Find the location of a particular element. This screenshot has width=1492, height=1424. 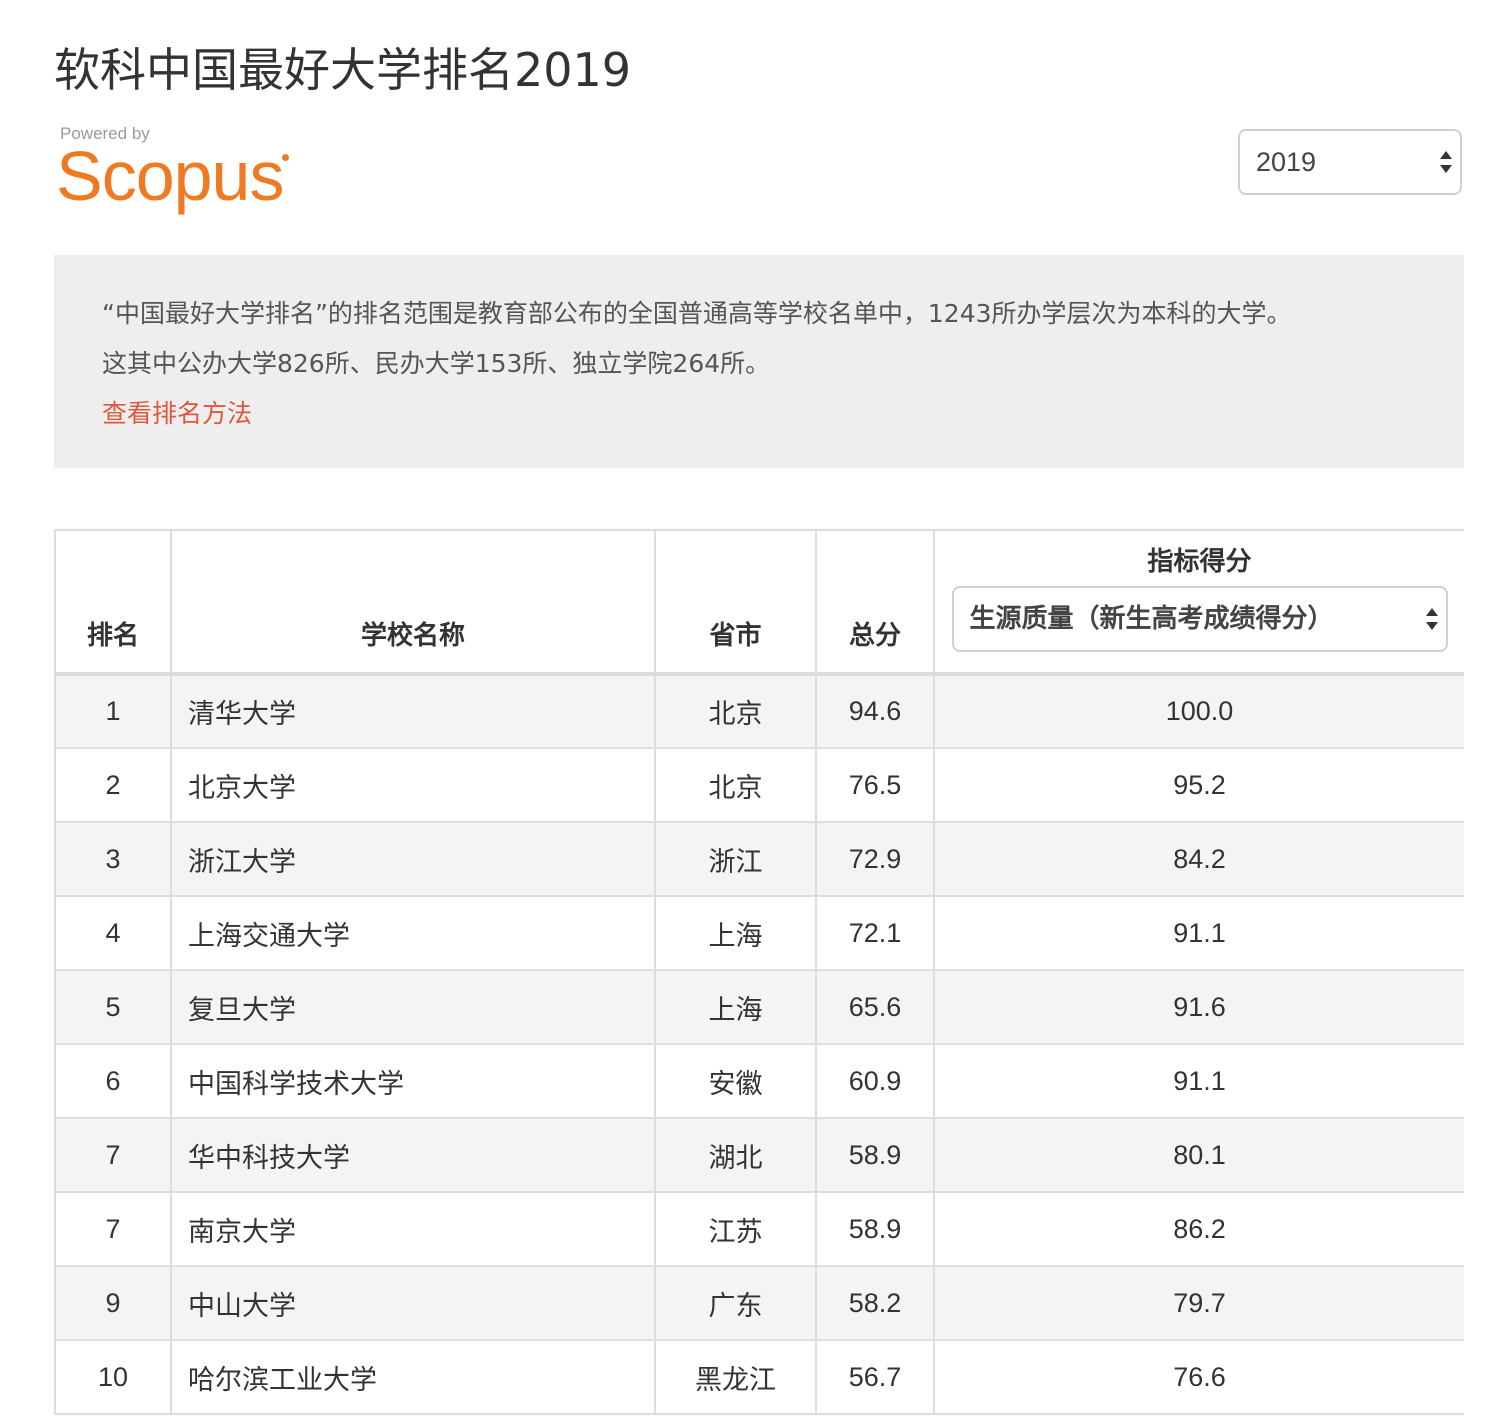

total-score-cell: 58.2 is located at coordinates (875, 1303).